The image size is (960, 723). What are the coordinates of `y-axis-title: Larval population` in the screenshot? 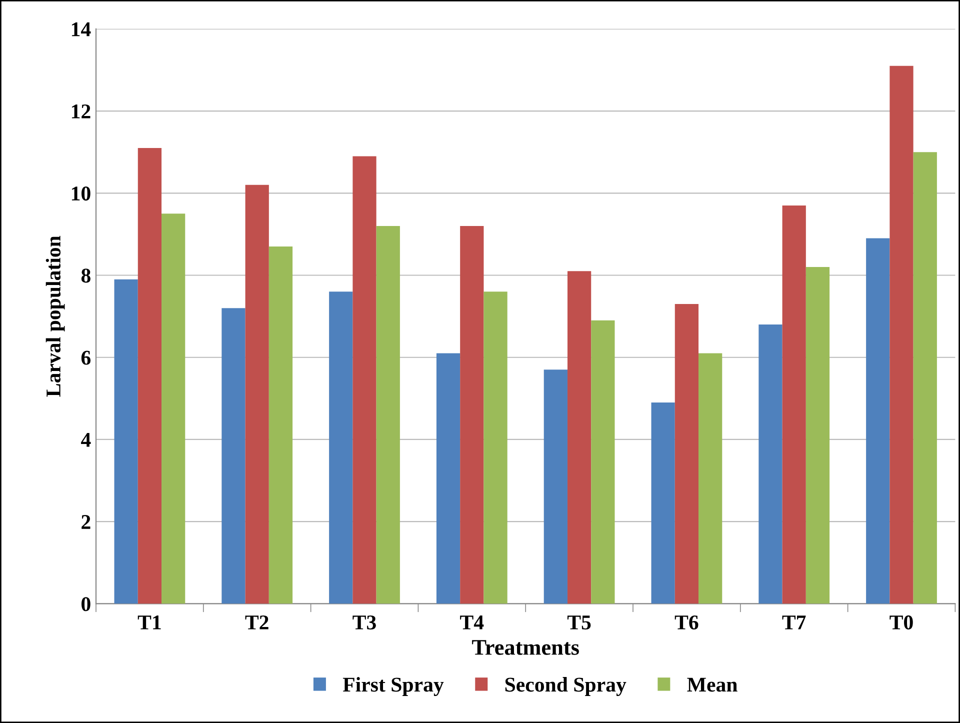 It's located at (55, 316).